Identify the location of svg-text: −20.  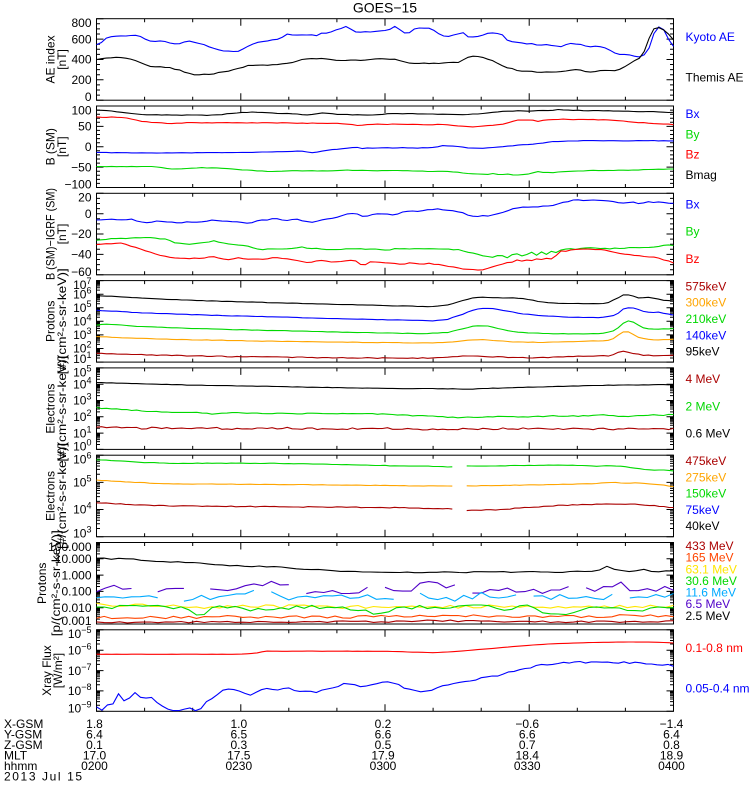
(81, 234).